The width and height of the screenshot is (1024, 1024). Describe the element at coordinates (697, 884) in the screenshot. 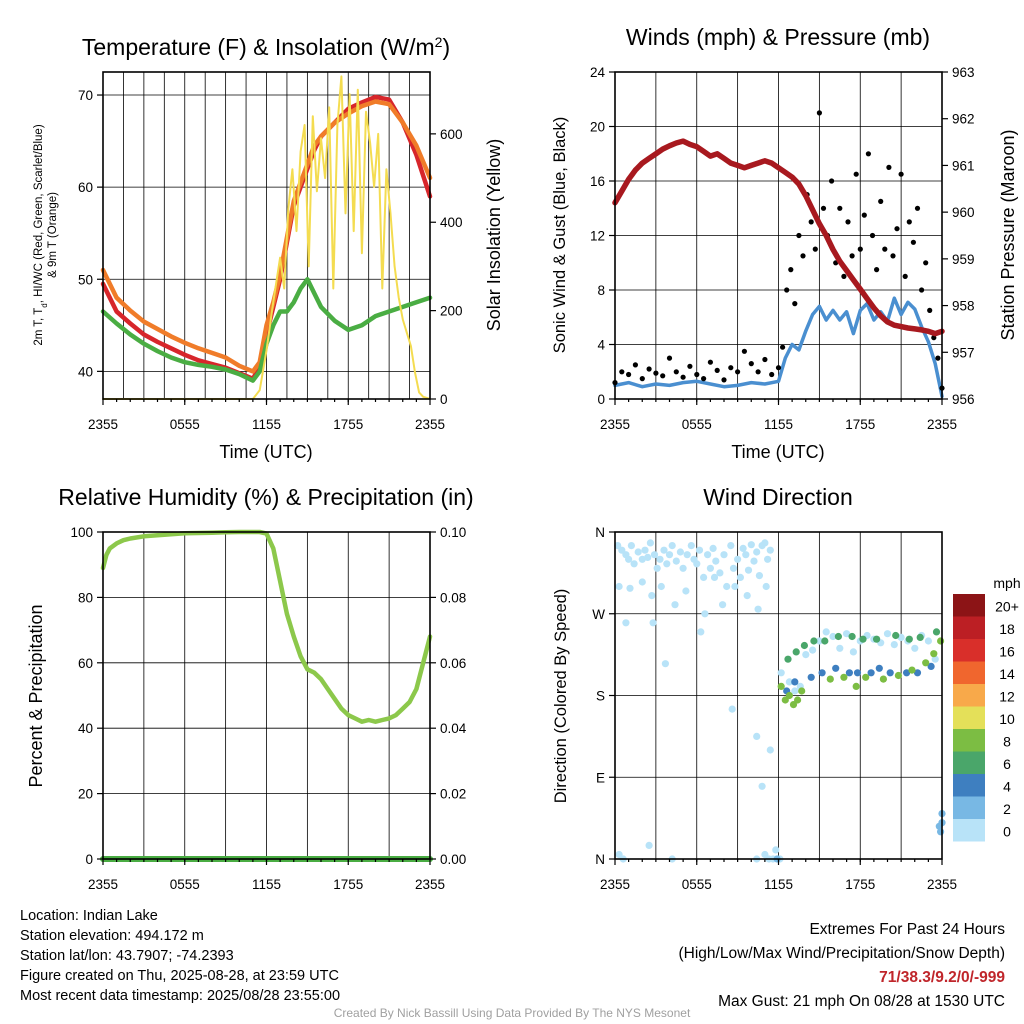

I see `dir-xtick-label: 0555` at that location.